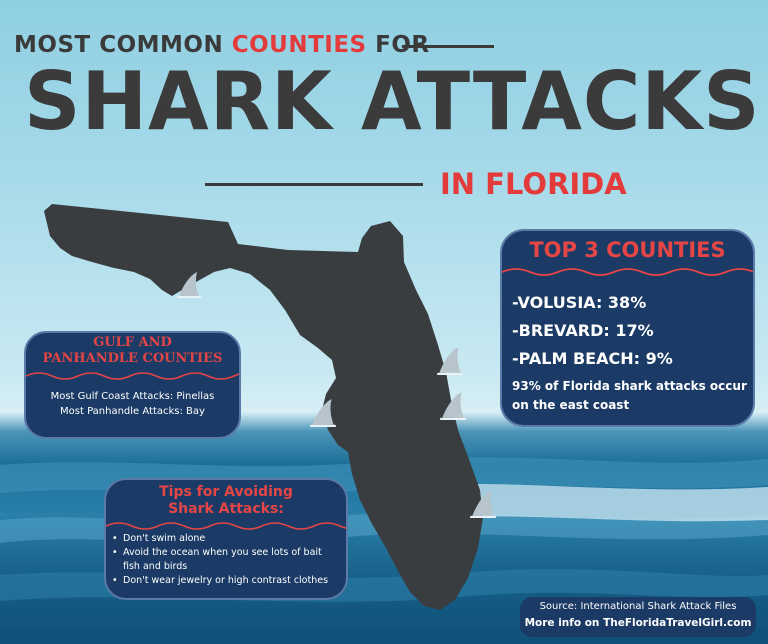 The height and width of the screenshot is (644, 768). What do you see at coordinates (123, 45) in the screenshot?
I see `title-prefix: MOST COMMON` at bounding box center [123, 45].